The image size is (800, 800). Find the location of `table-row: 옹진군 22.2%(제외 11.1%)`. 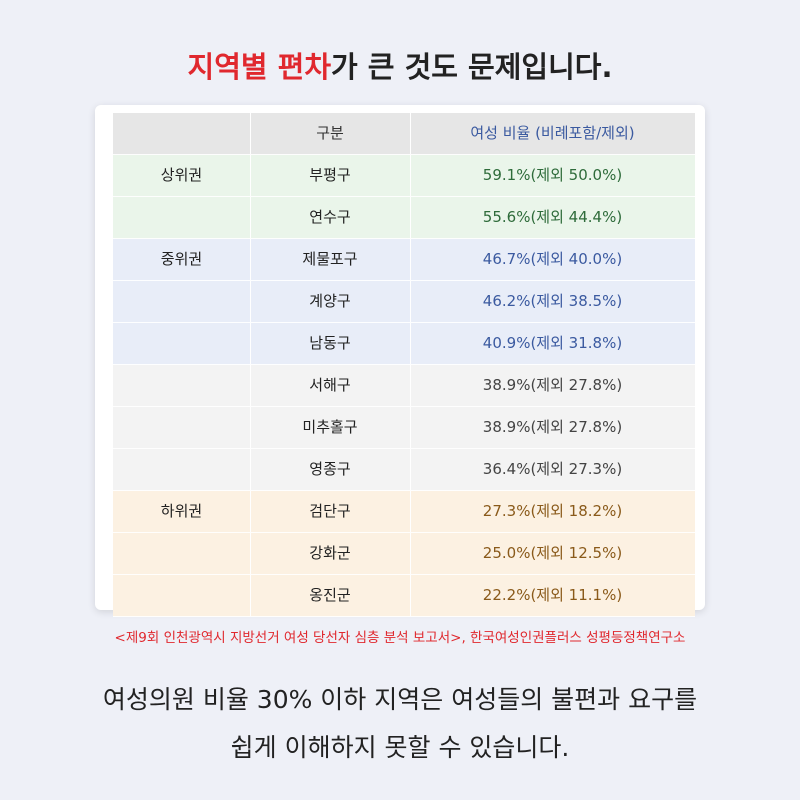

table-row: 옹진군 22.2%(제외 11.1%) is located at coordinates (404, 596).